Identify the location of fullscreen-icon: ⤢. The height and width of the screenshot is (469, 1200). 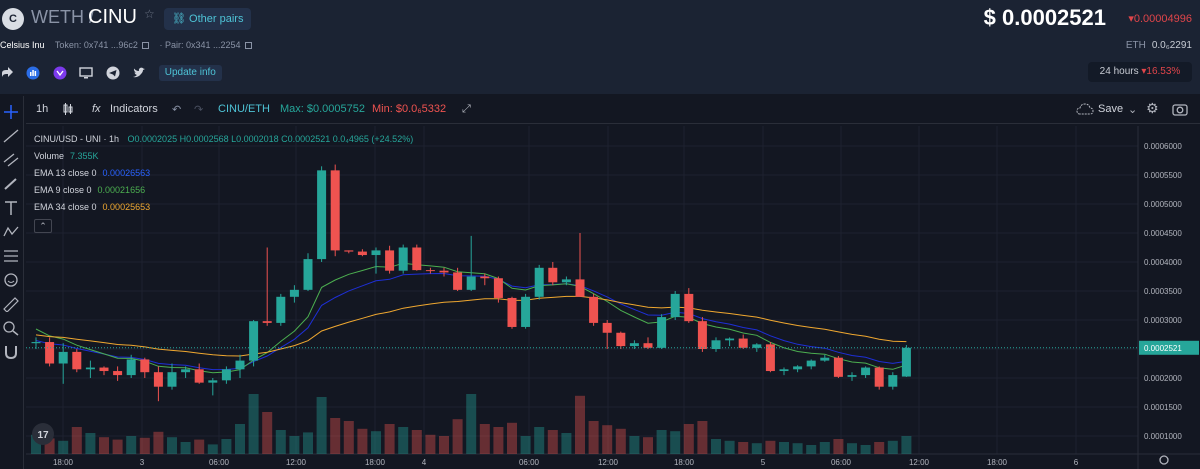
(466, 109).